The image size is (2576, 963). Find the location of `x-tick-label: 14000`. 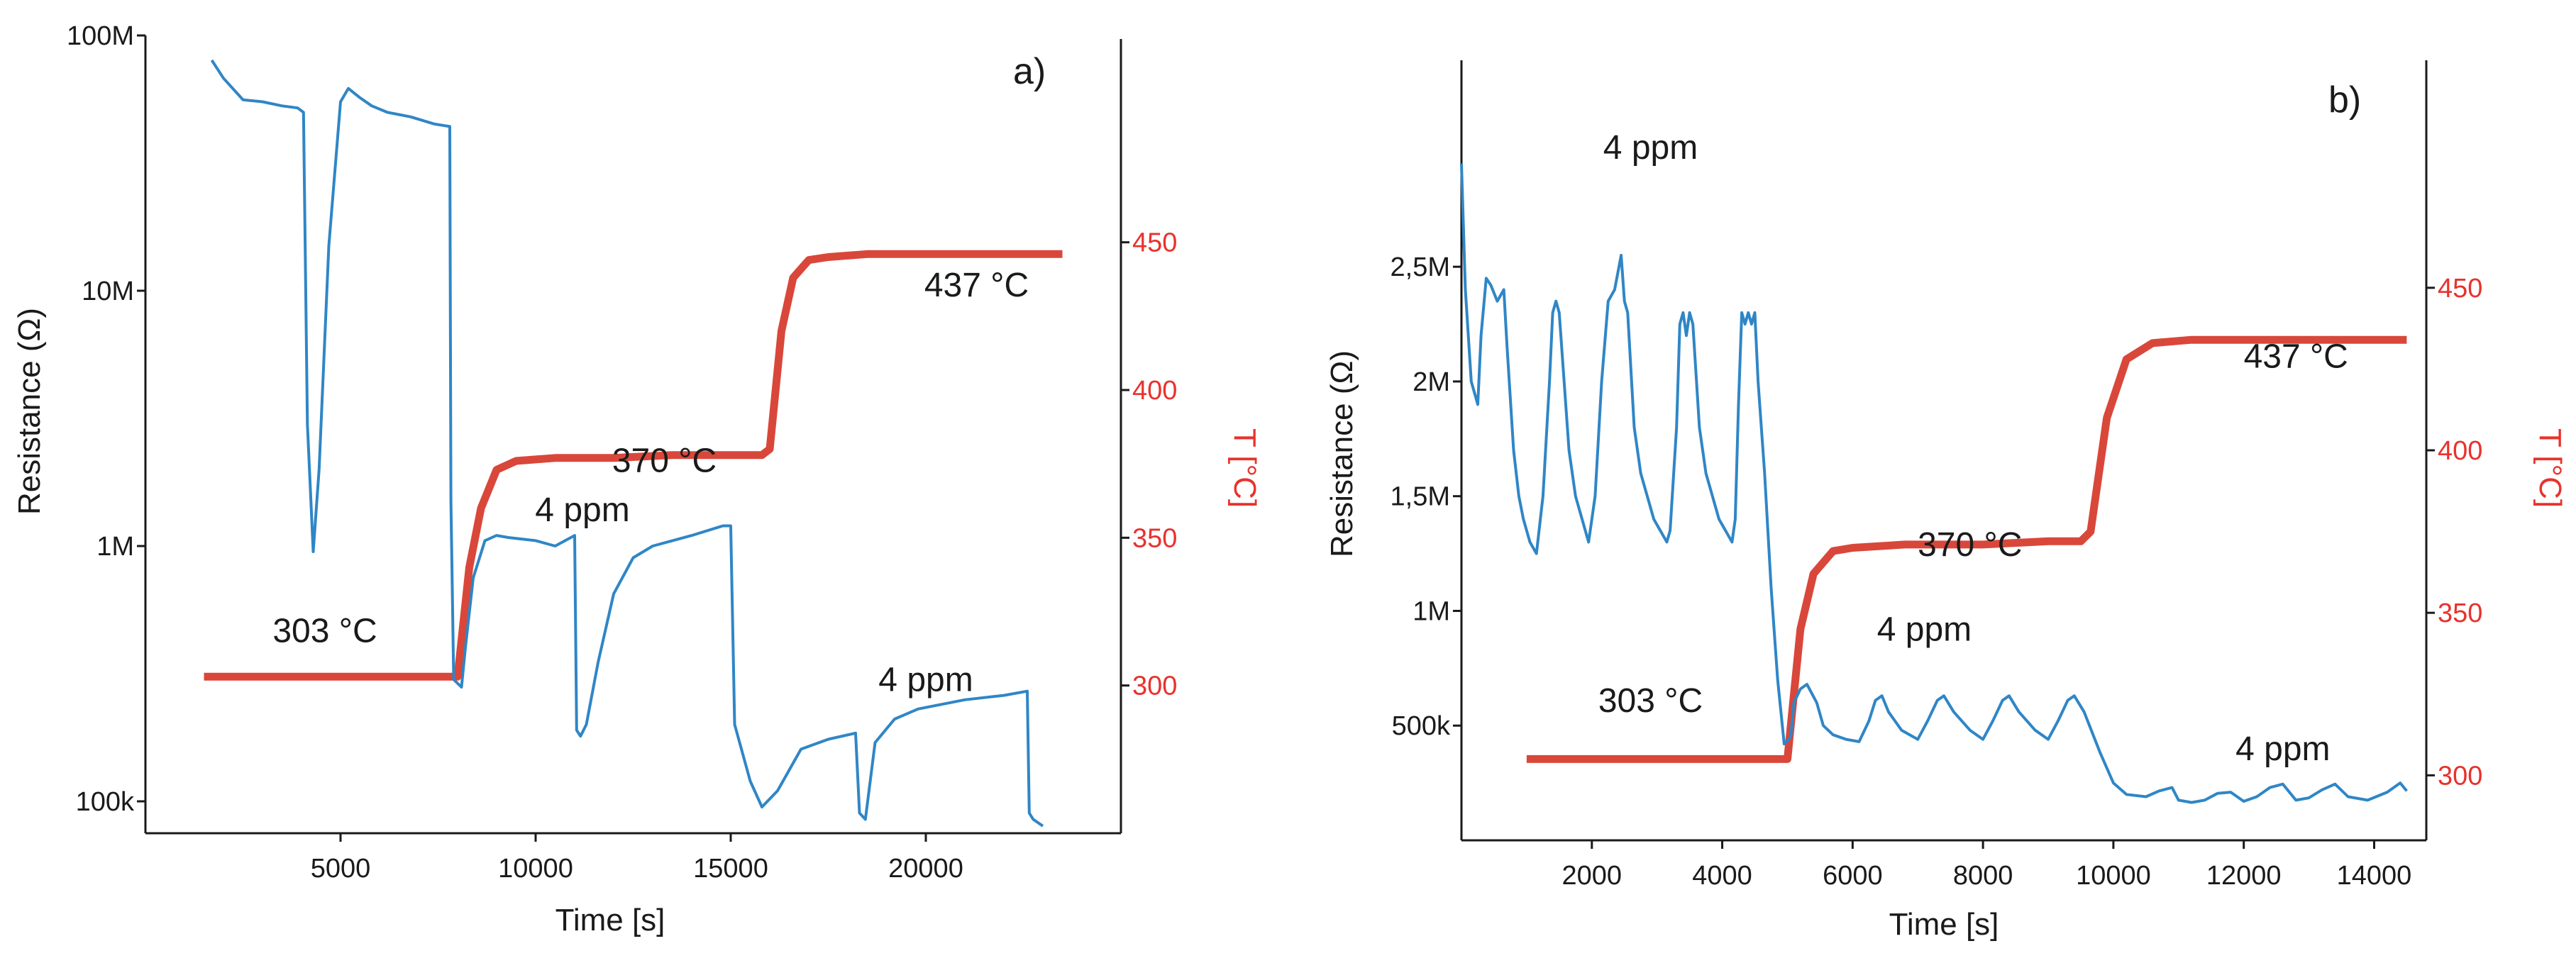

x-tick-label: 14000 is located at coordinates (2374, 876).